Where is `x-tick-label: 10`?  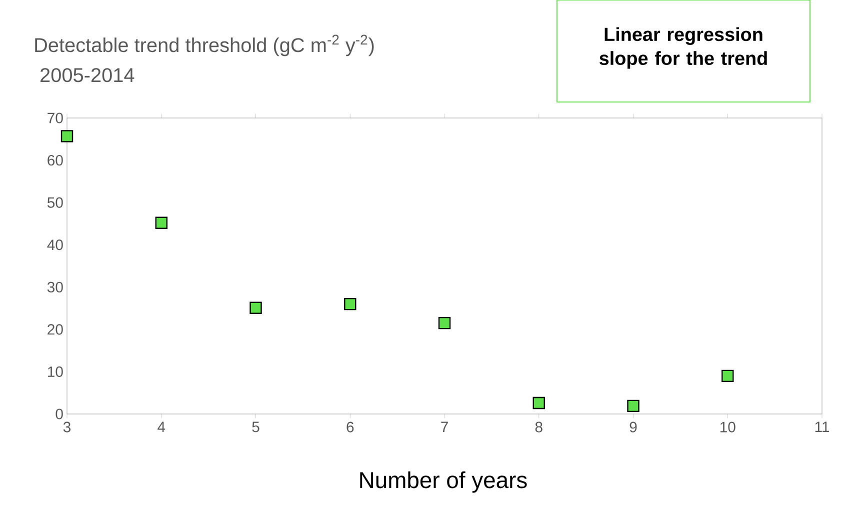
x-tick-label: 10 is located at coordinates (728, 427).